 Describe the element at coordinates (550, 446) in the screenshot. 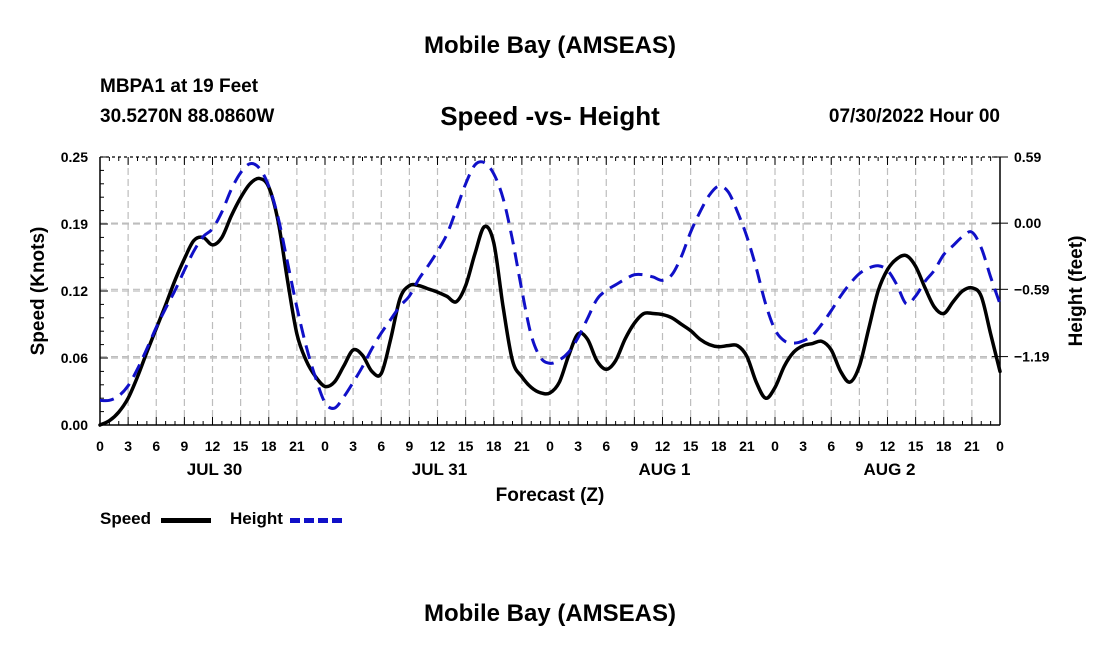

I see `x-tick-label-16: 0` at that location.